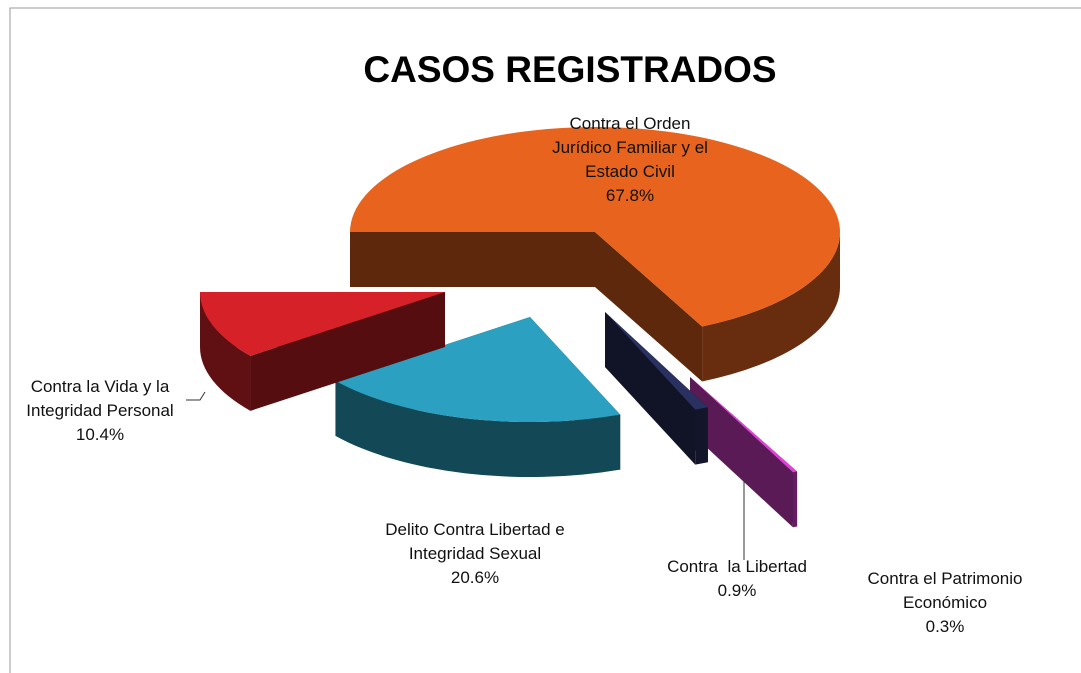 The width and height of the screenshot is (1081, 673). Describe the element at coordinates (945, 626) in the screenshot. I see `value-label: 0.3%` at that location.